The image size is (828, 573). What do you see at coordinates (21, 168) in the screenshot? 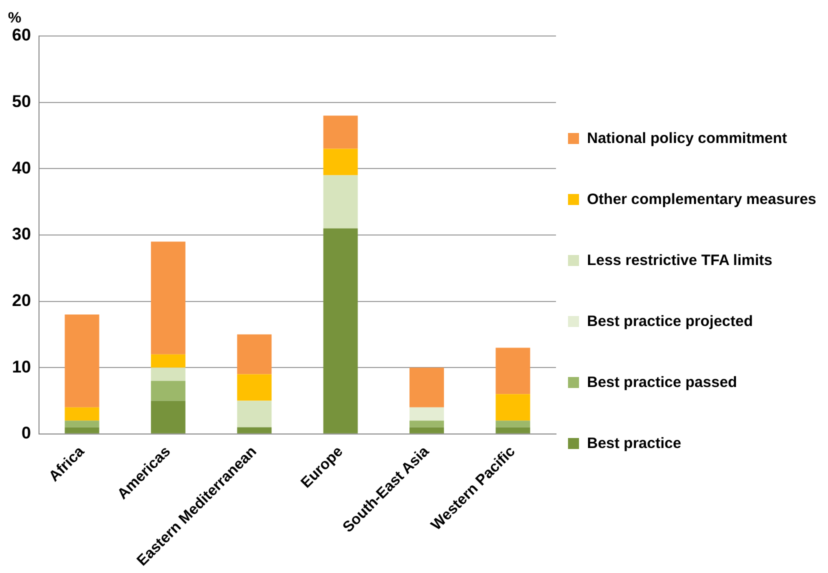
I see `y-tick-label: 40` at bounding box center [21, 168].